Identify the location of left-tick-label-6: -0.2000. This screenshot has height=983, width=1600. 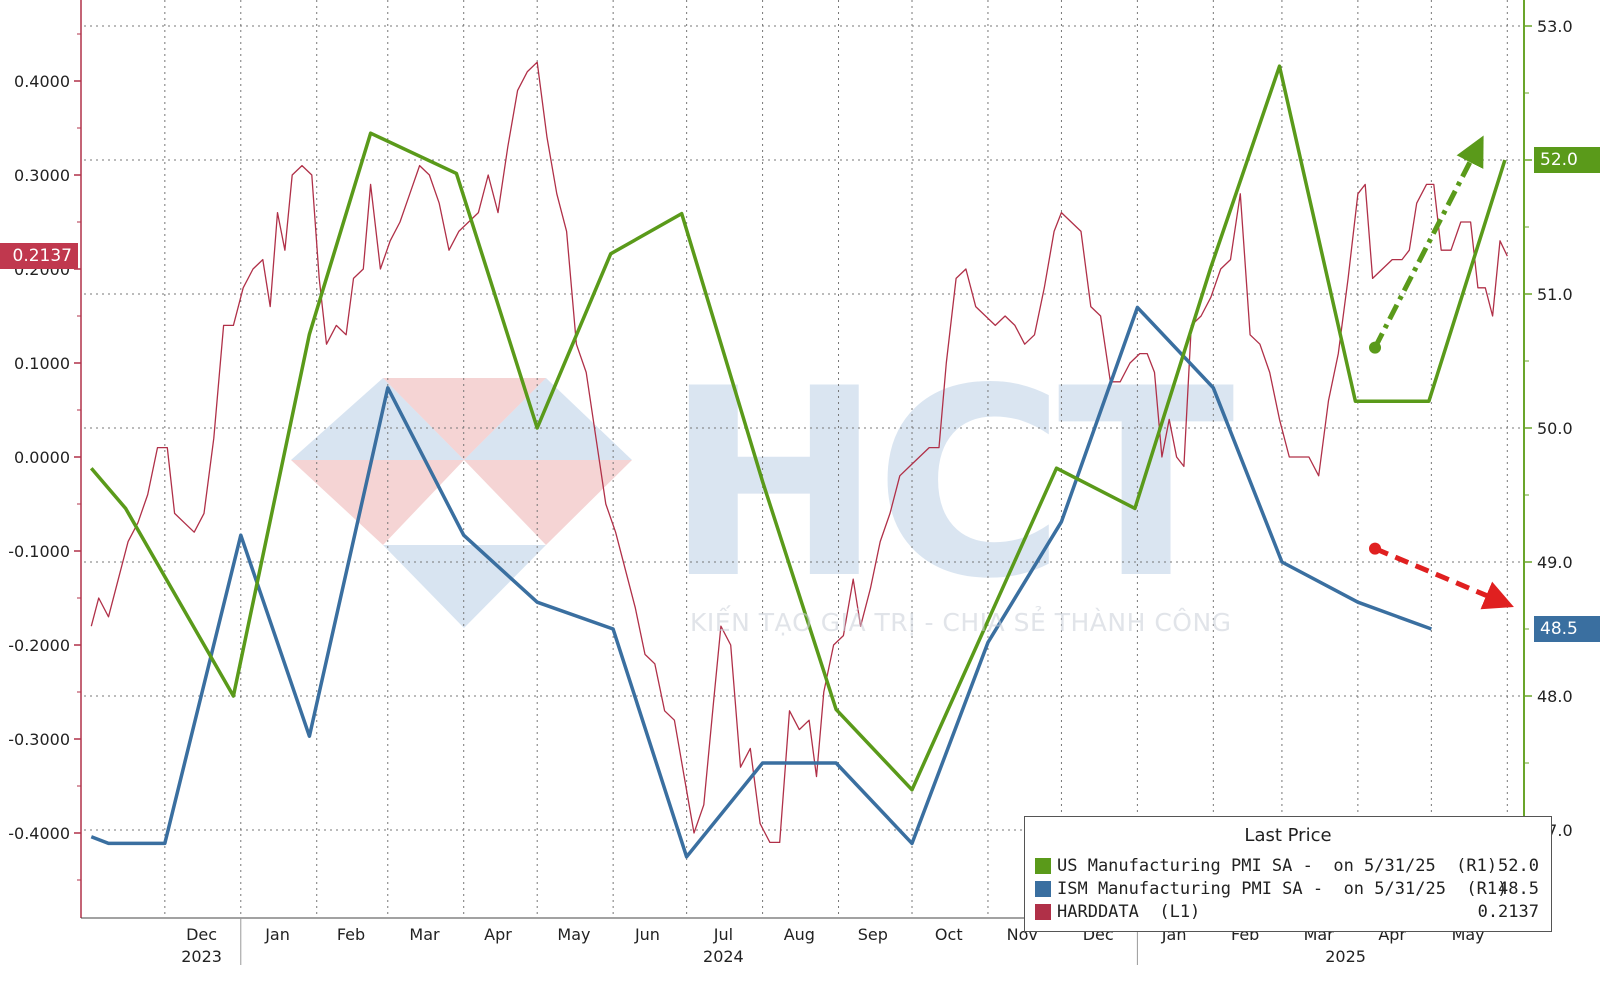
(39, 645).